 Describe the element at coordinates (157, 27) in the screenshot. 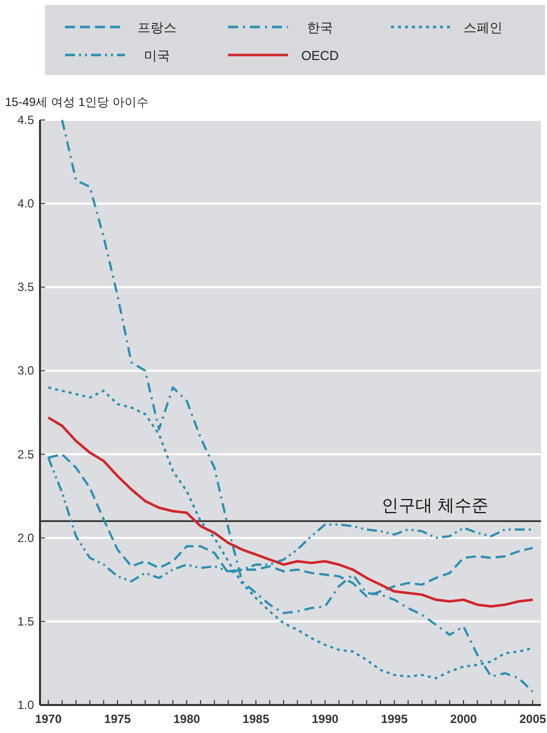

I see `legend-label: 프랑스` at that location.